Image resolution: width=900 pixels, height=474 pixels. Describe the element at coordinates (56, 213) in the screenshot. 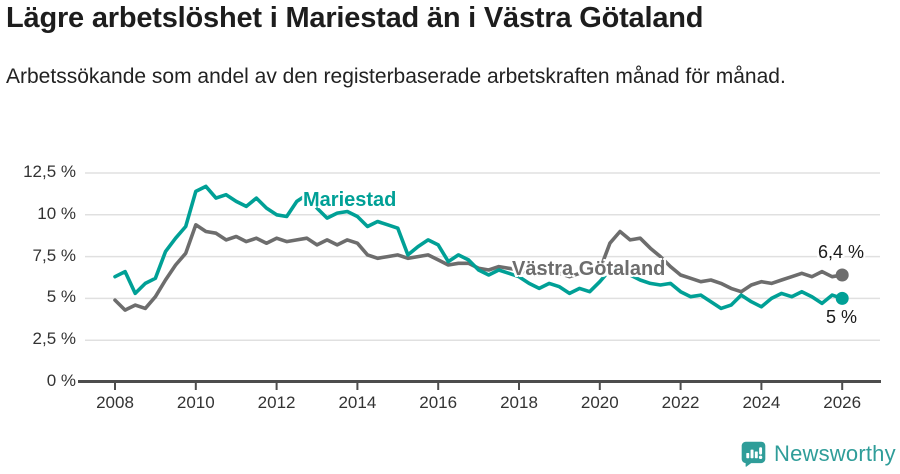

I see `y-axis-tick-label: 10 %` at that location.